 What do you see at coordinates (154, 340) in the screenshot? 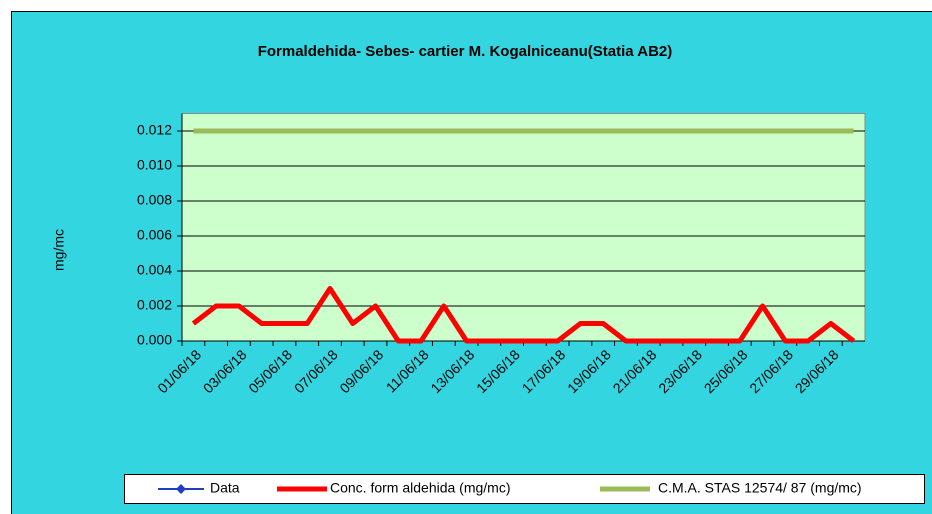
I see `y-tick-label: 0.000` at bounding box center [154, 340].